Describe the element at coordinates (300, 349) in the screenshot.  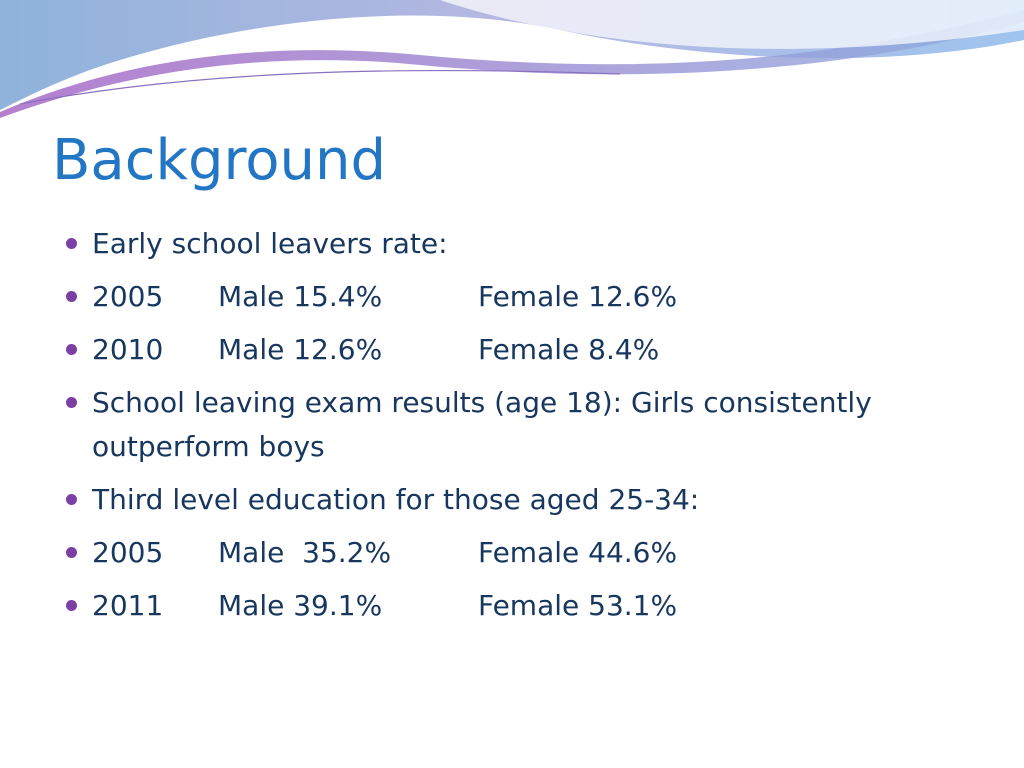
I see `bullet-text: Male 12.6%` at that location.